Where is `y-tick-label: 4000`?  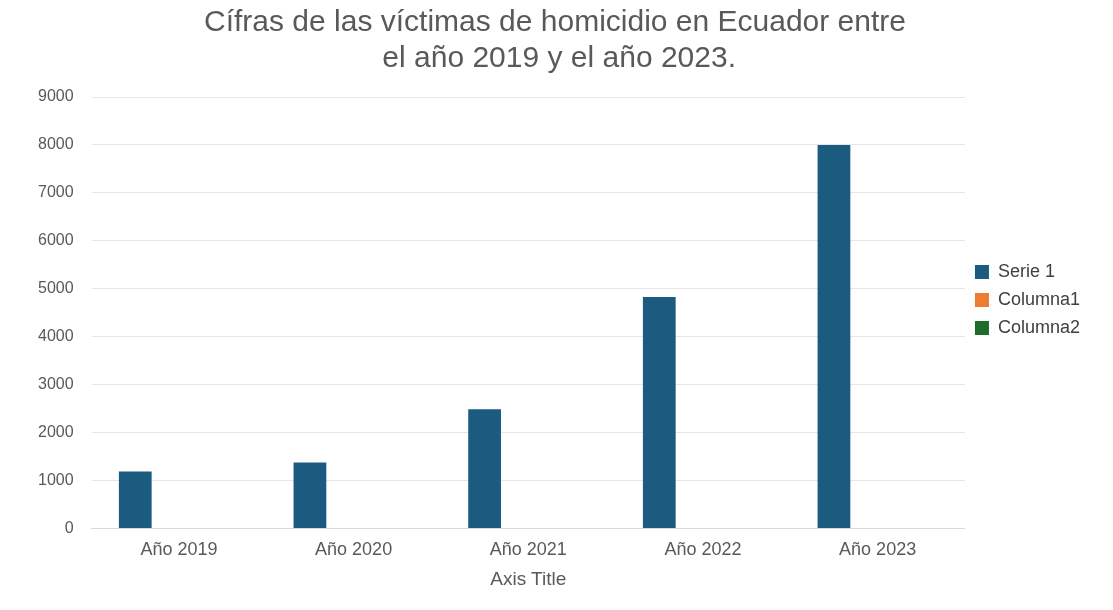 y-tick-label: 4000 is located at coordinates (56, 336).